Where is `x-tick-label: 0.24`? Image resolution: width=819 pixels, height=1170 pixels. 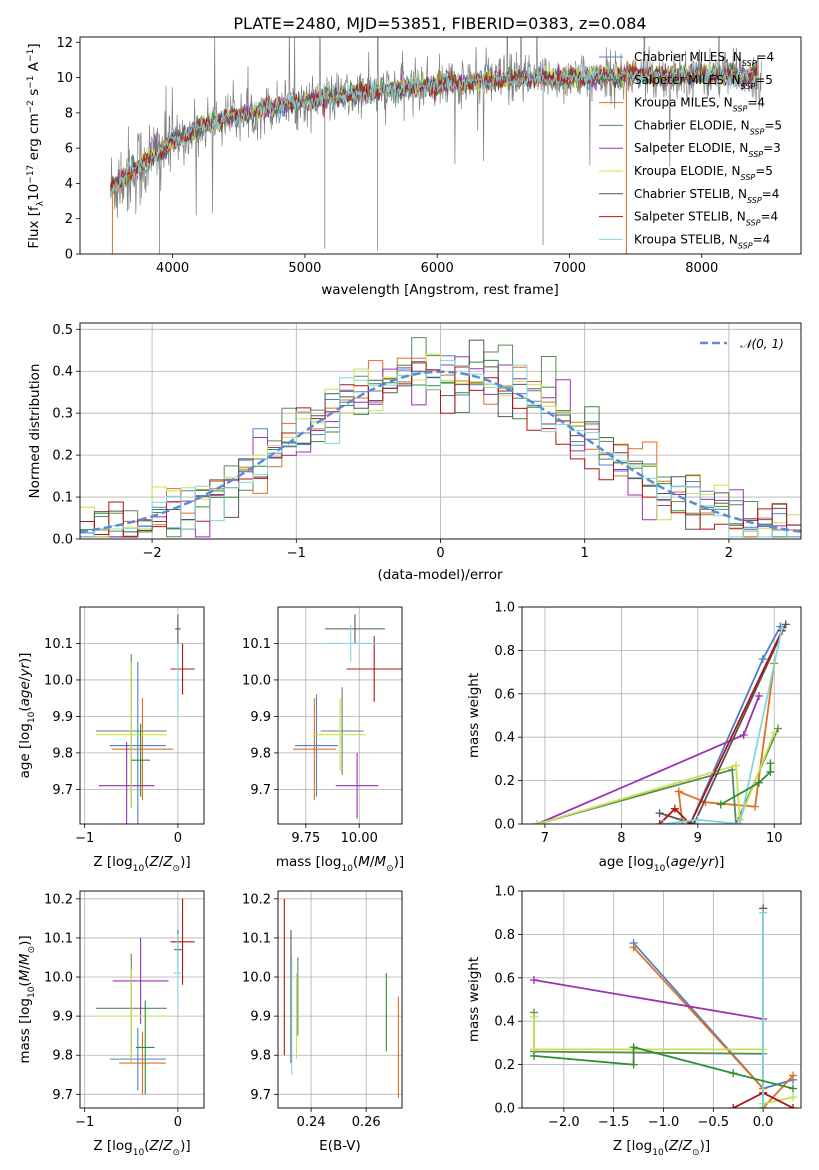 x-tick-label: 0.24 is located at coordinates (311, 1122).